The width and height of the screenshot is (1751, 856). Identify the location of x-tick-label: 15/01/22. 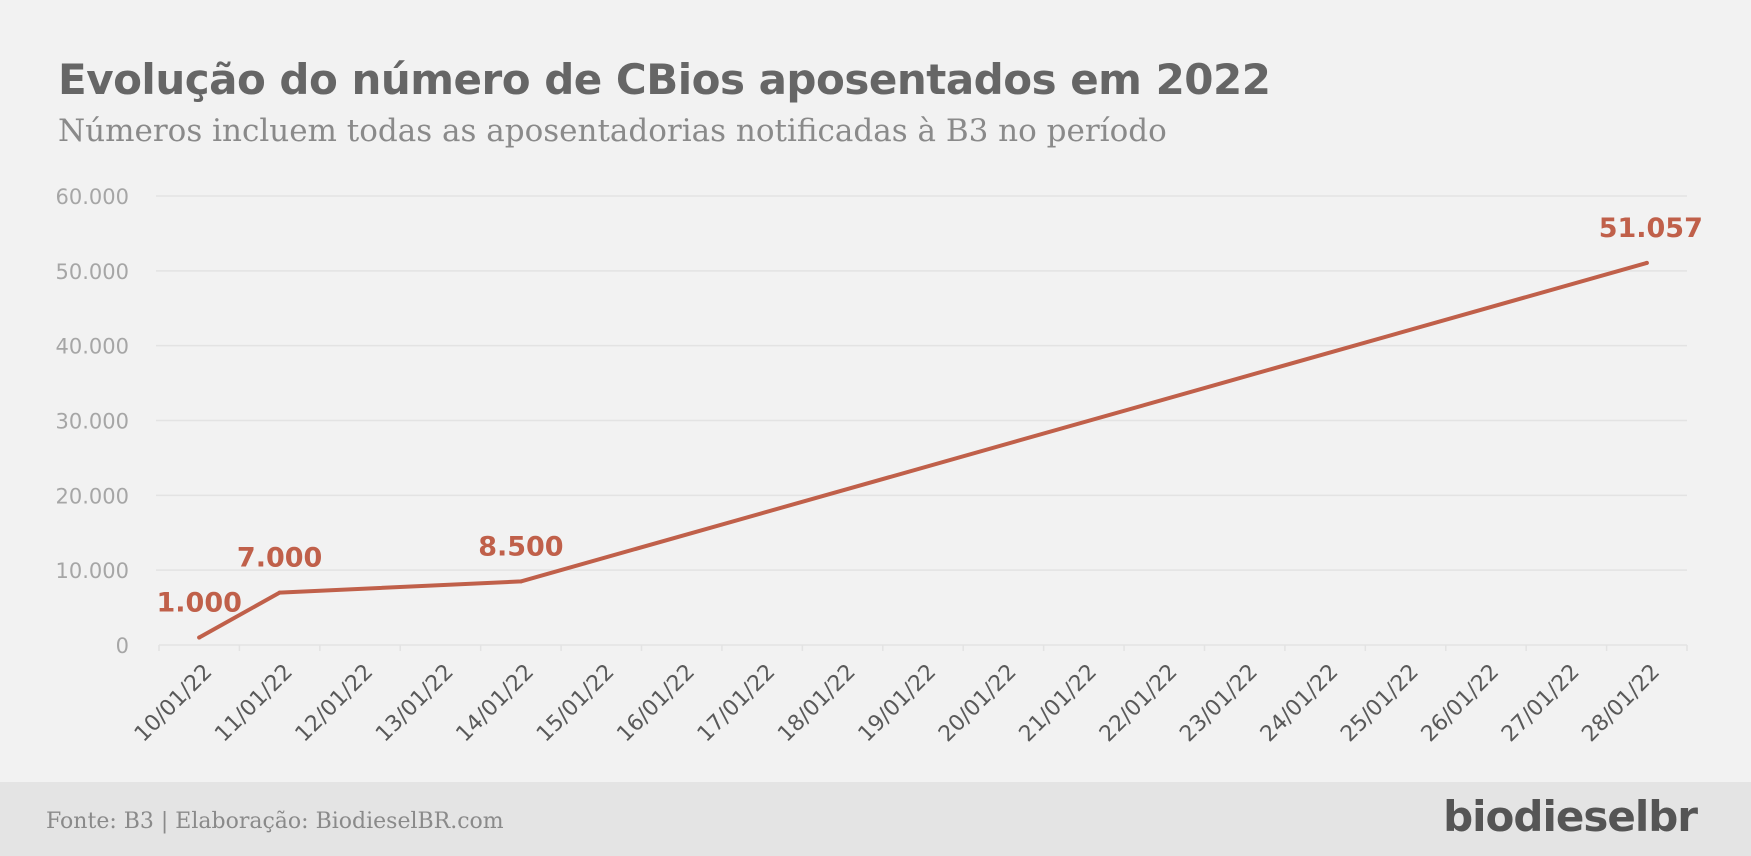
(576, 704).